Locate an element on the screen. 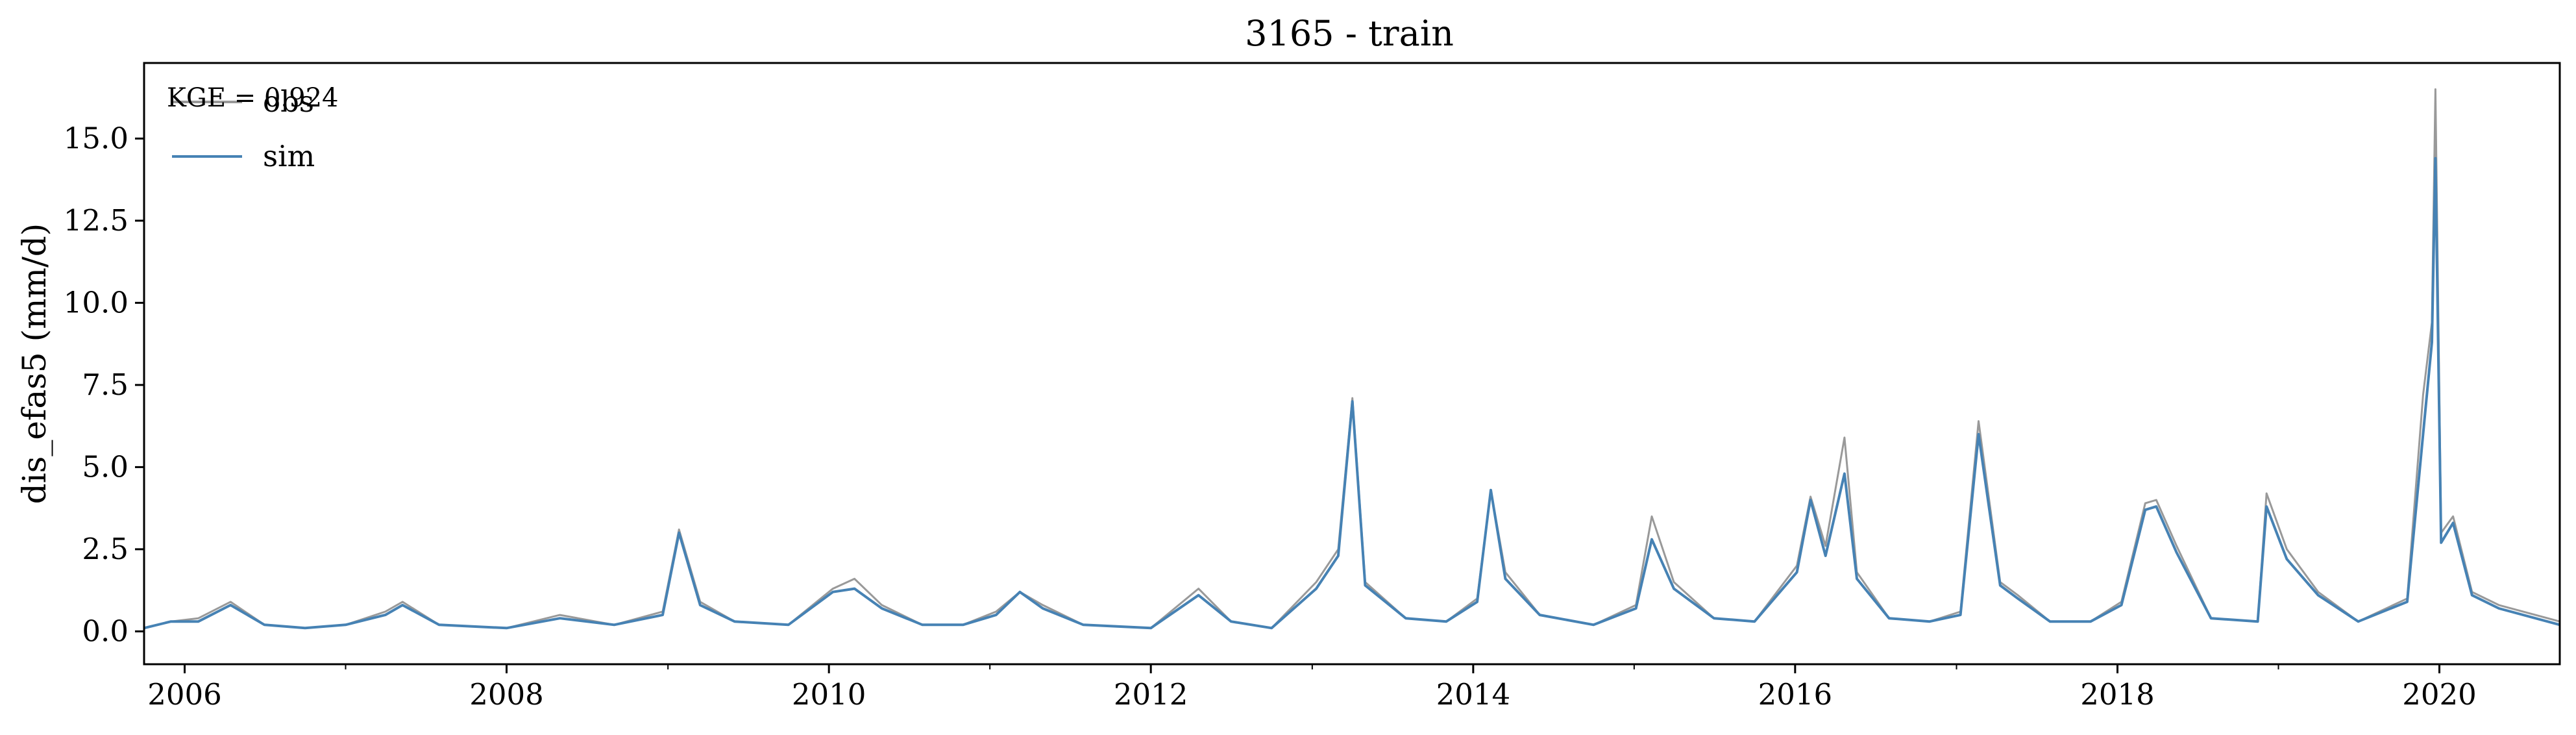  x-axis: 2006 2008 2010 2012 2014 2016 2018 2020 is located at coordinates (1312, 688).